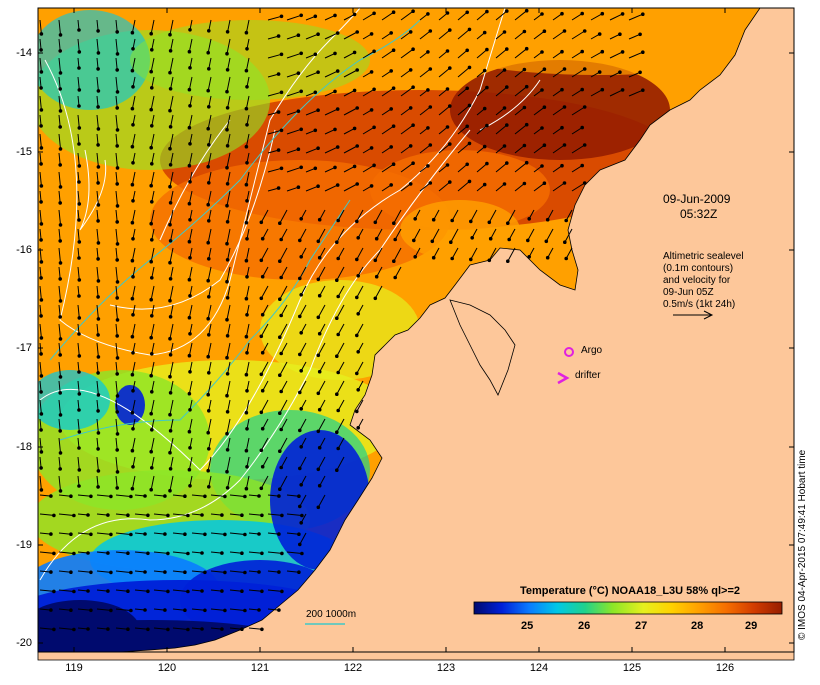  Describe the element at coordinates (641, 626) in the screenshot. I see `colorbar-tick: 27` at that location.